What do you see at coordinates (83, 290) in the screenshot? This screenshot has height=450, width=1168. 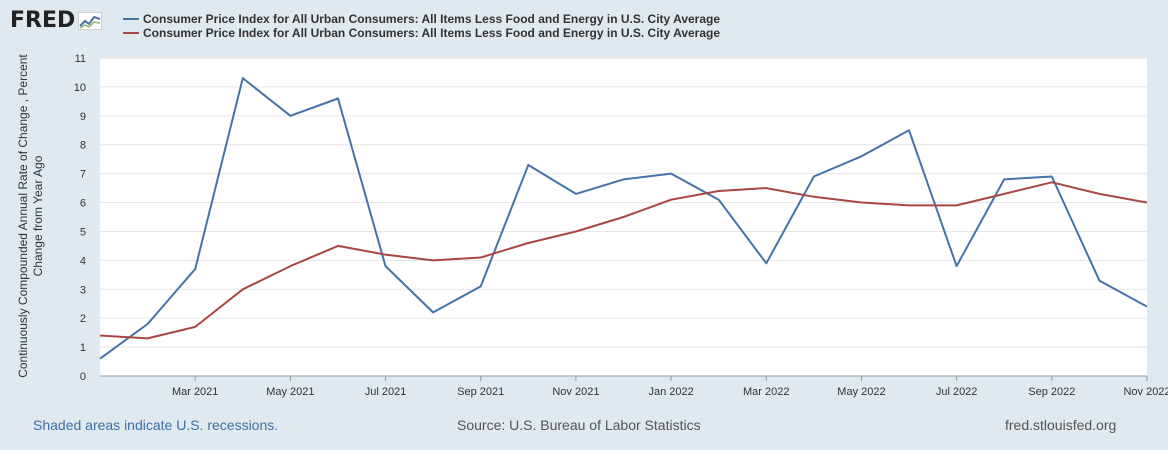 I see `y-tick-label: 3` at bounding box center [83, 290].